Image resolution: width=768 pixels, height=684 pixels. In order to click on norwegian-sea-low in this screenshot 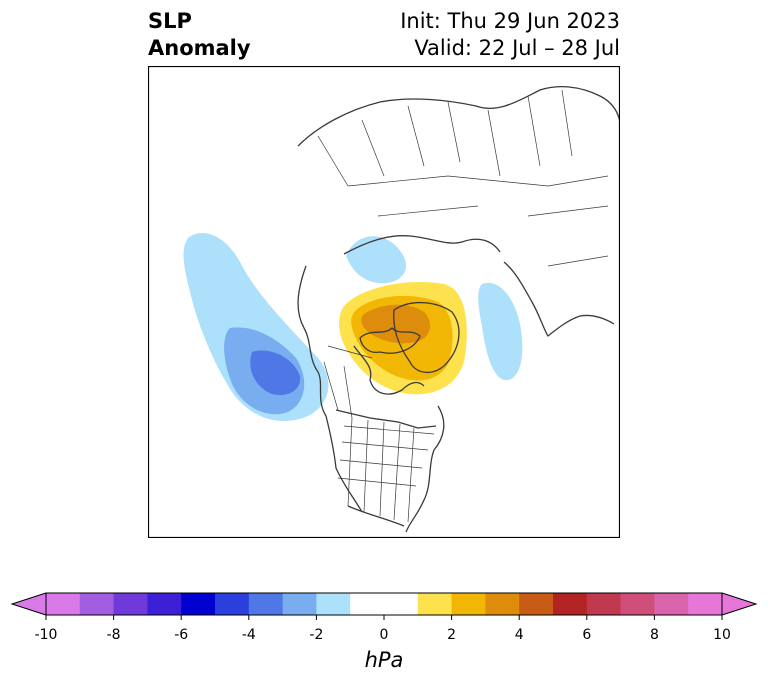, I will do `click(500, 331)`.